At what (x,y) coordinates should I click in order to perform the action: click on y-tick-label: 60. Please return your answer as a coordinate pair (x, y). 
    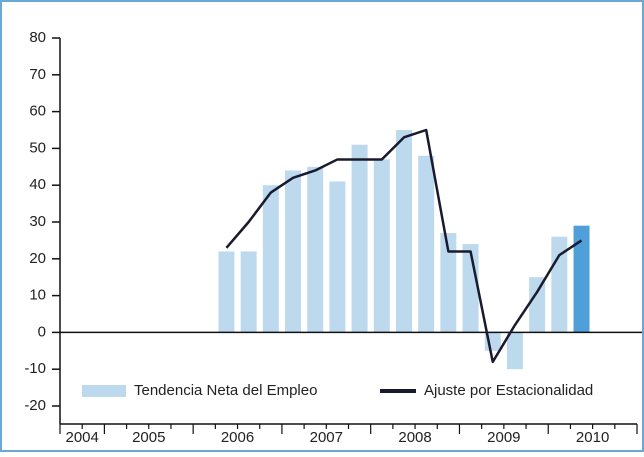
    Looking at the image, I should click on (37, 111).